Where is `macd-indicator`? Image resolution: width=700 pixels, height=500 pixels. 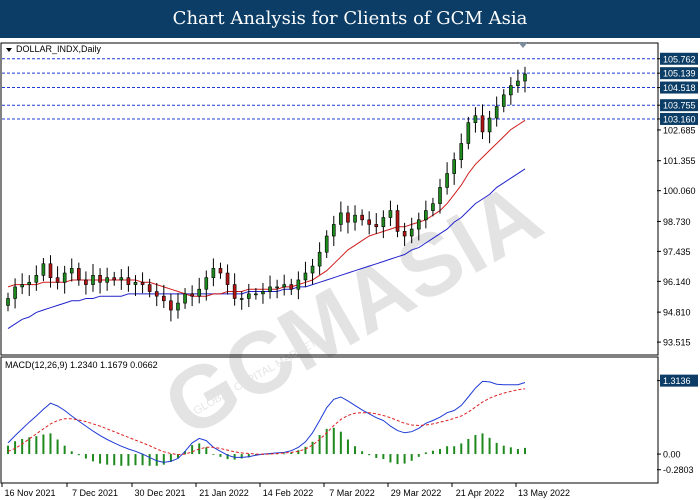 macd-indicator is located at coordinates (266, 423).